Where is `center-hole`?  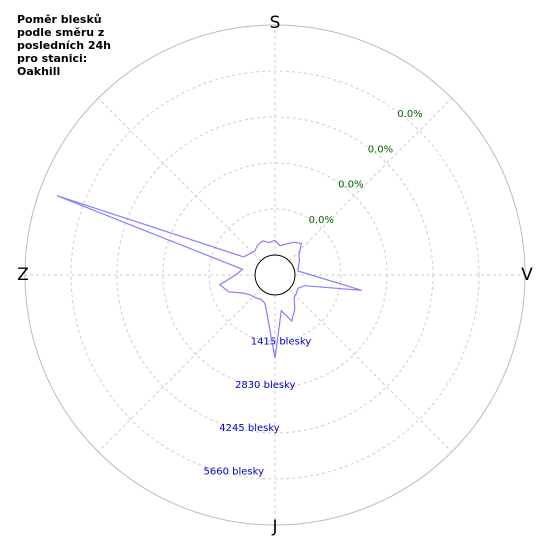 center-hole is located at coordinates (275, 275).